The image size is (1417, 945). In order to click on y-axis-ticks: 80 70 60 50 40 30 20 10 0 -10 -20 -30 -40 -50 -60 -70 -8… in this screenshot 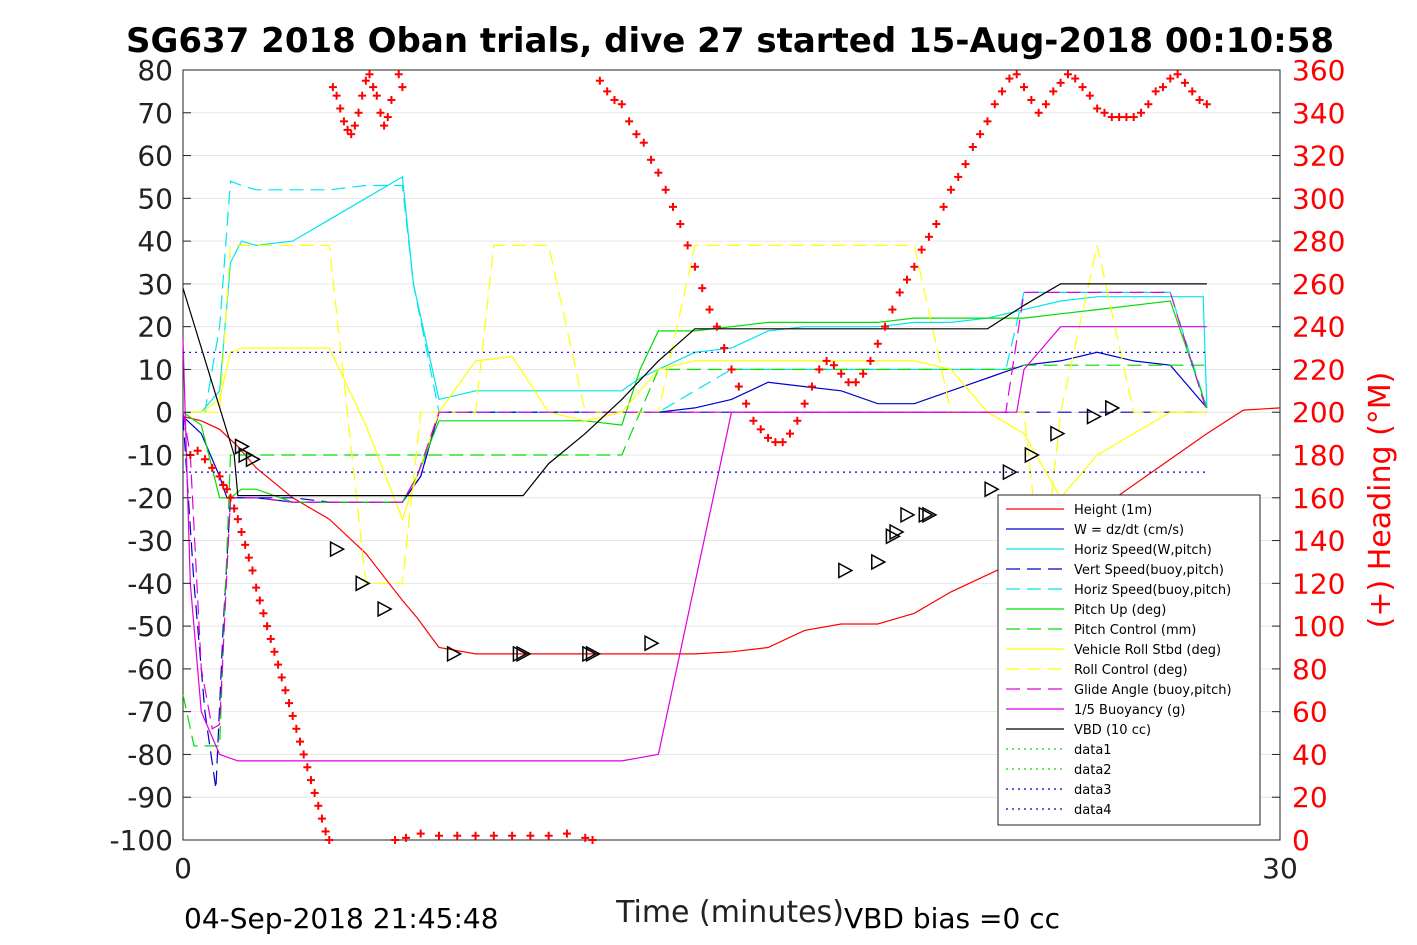, I will do `click(150, 455)`.